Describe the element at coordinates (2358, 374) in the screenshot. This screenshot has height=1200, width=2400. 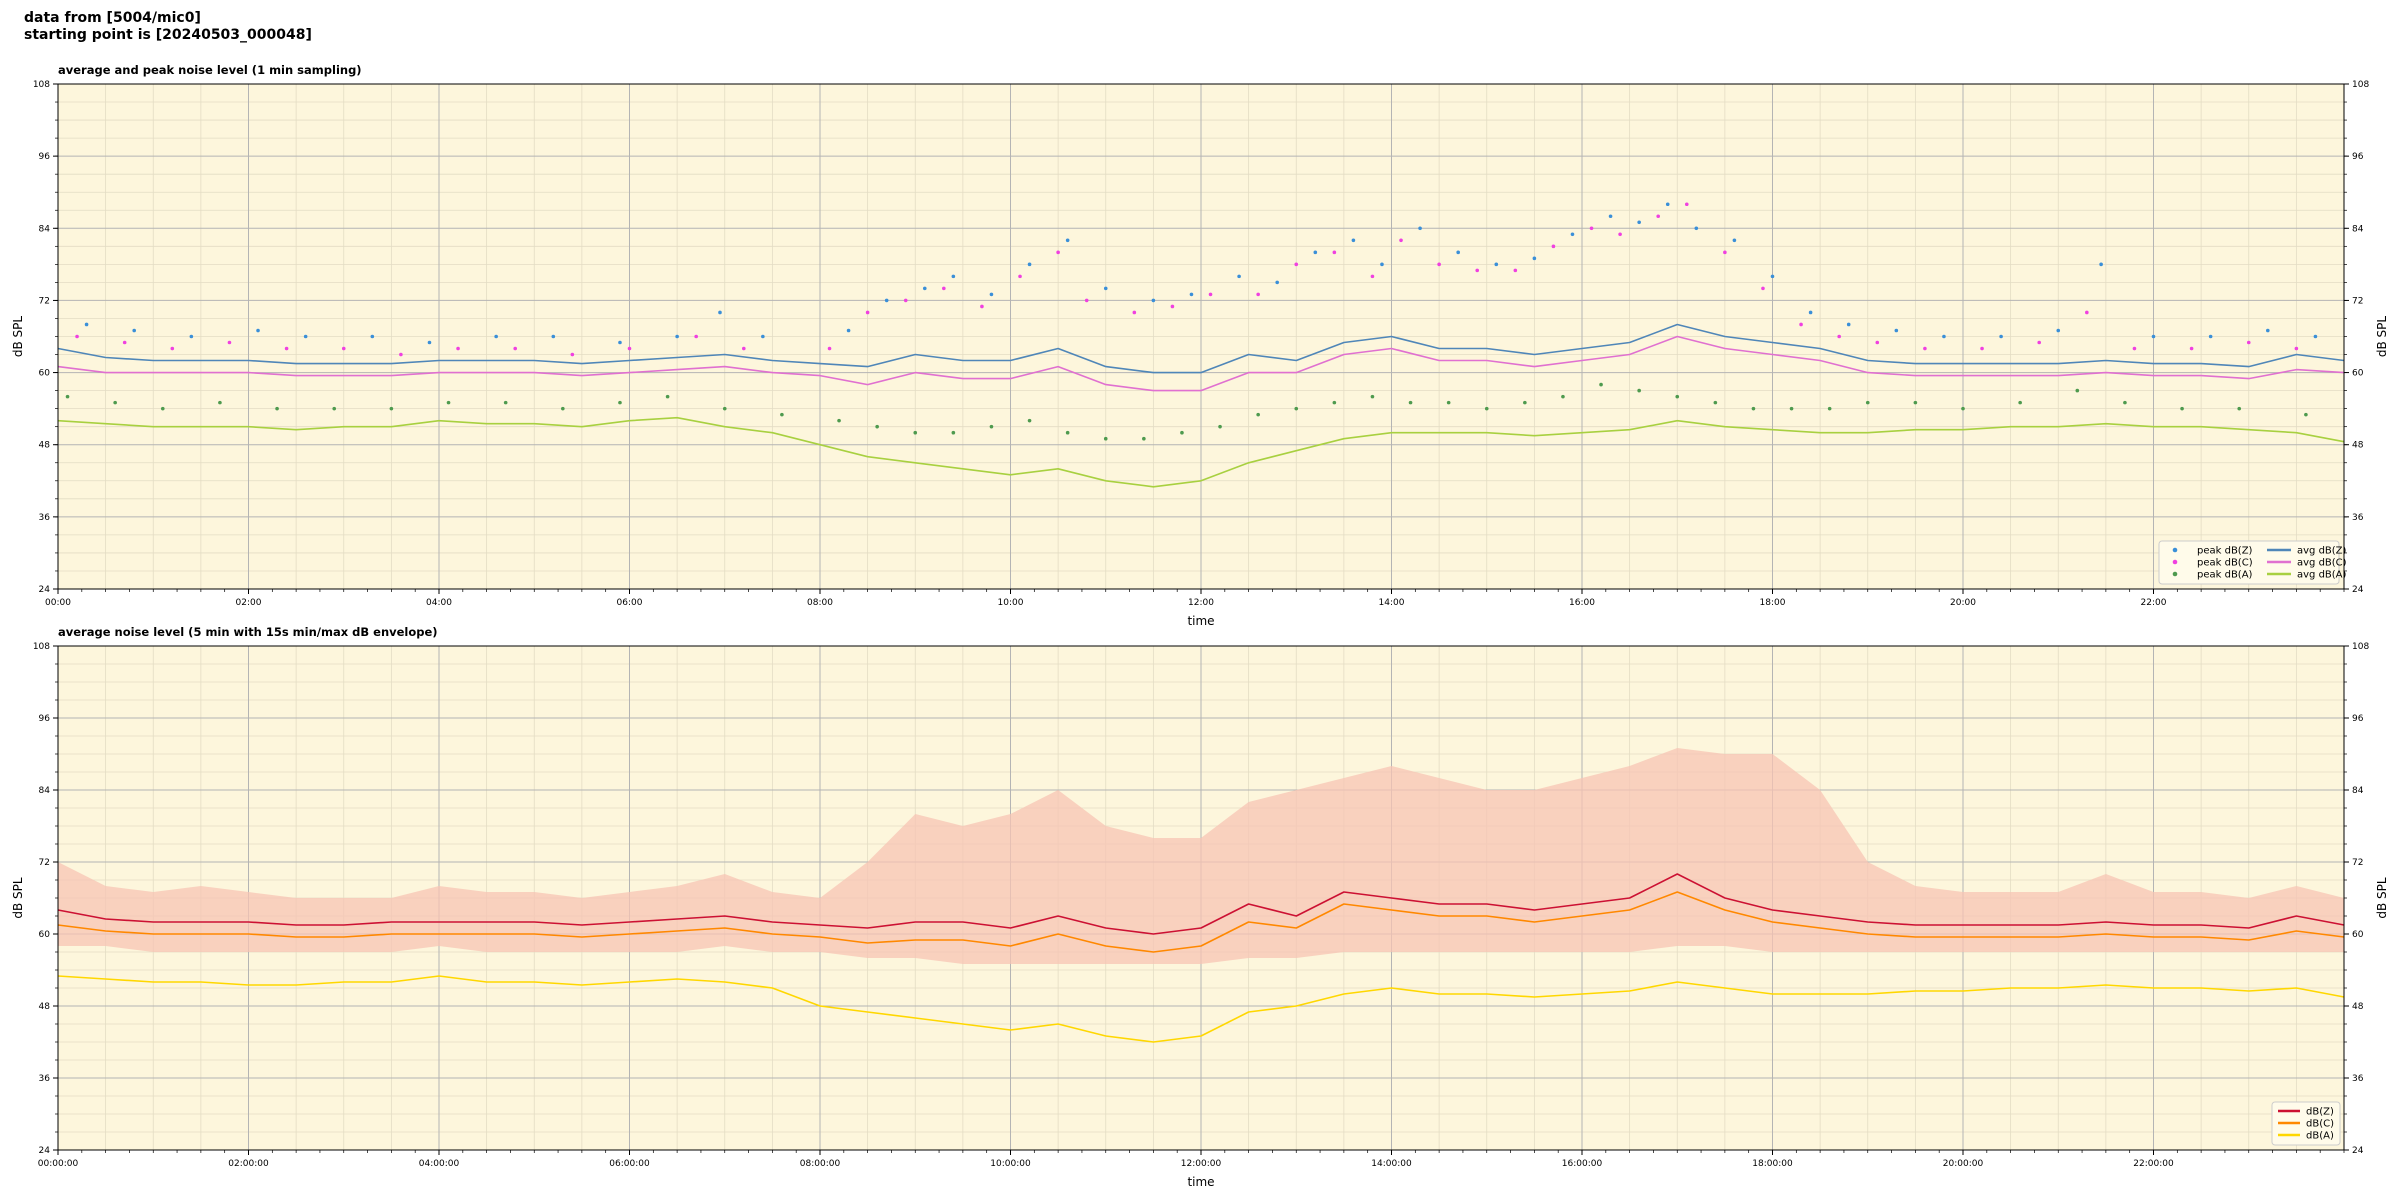
I see `y-tick-label-right: 60` at that location.